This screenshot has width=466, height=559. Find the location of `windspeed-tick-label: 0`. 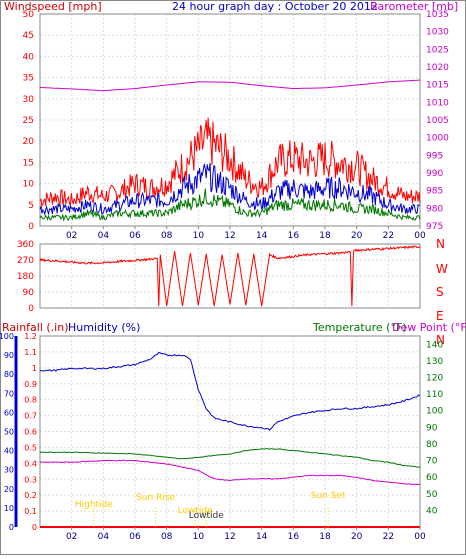

windspeed-tick-label: 0 is located at coordinates (31, 227).